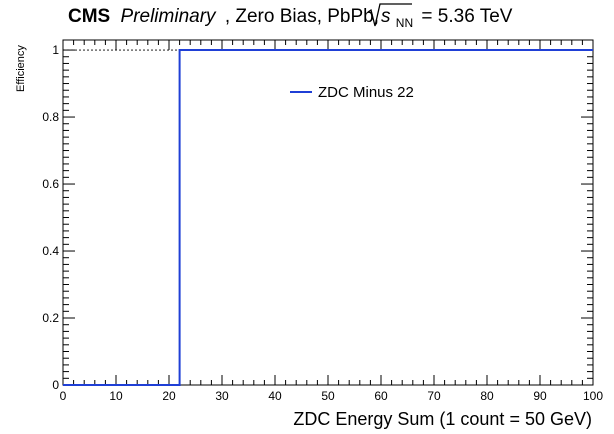 The height and width of the screenshot is (434, 614). I want to click on y-tick-label: 0.8, so click(50, 117).